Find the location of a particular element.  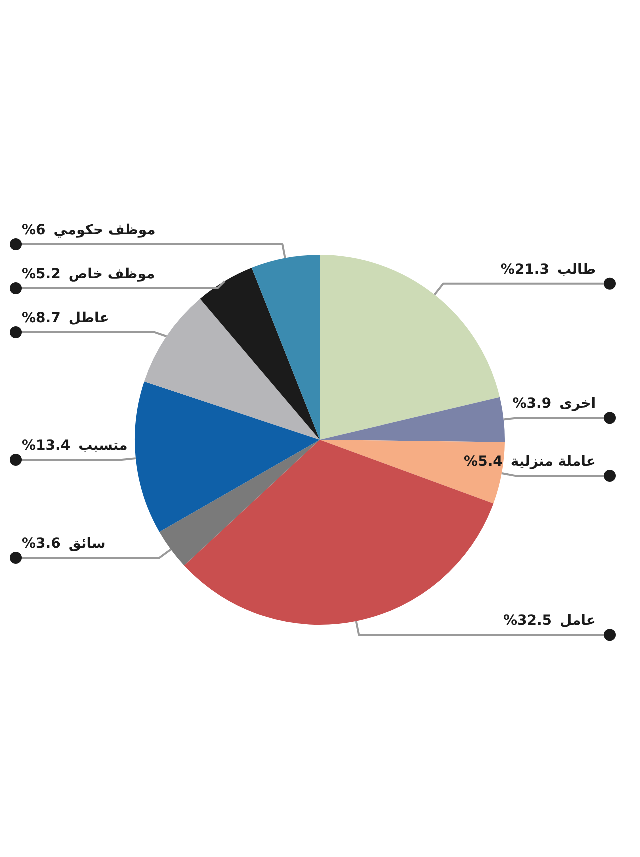

data-label: %32.5 is located at coordinates (527, 621).